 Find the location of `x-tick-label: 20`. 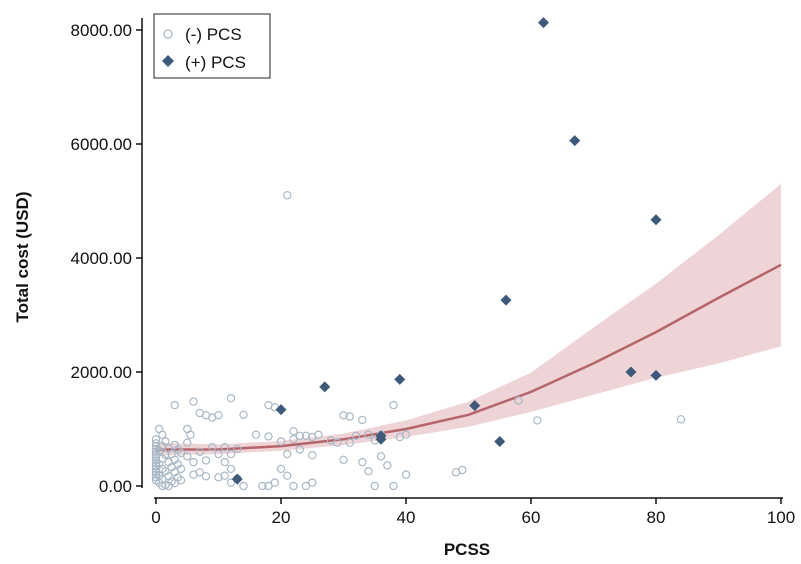

x-tick-label: 20 is located at coordinates (281, 517).